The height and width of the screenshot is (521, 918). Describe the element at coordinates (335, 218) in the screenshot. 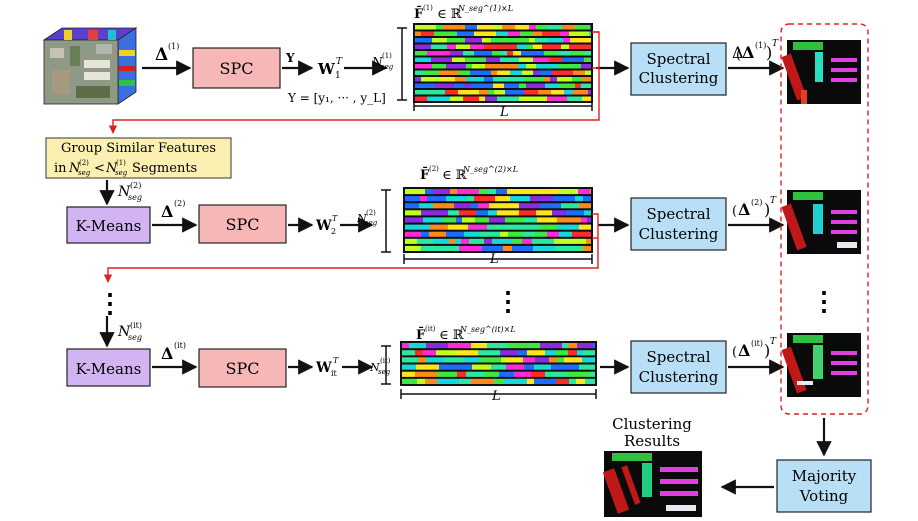

I see `w2-sup: T` at that location.